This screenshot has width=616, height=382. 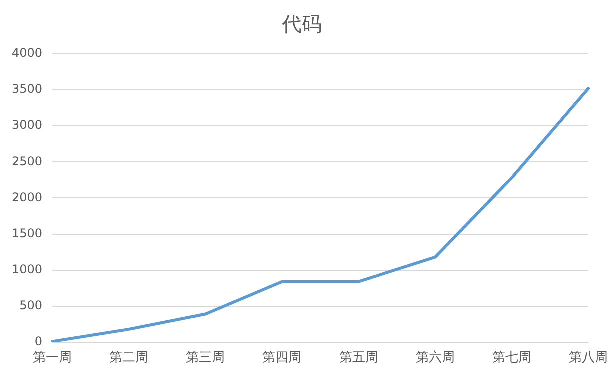 What do you see at coordinates (52, 358) in the screenshot?
I see `x-tick-label: 第一周` at bounding box center [52, 358].